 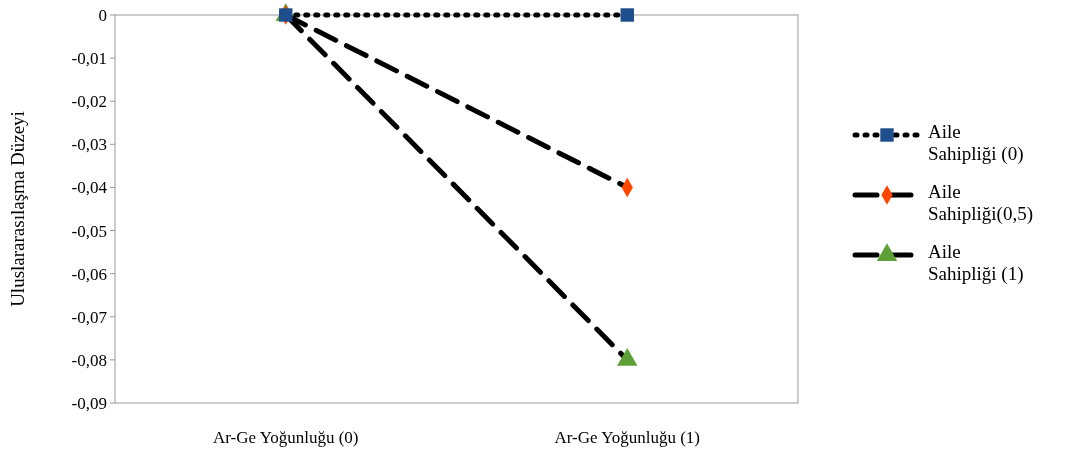 I want to click on y-tick-label: 0, so click(x=102, y=15).